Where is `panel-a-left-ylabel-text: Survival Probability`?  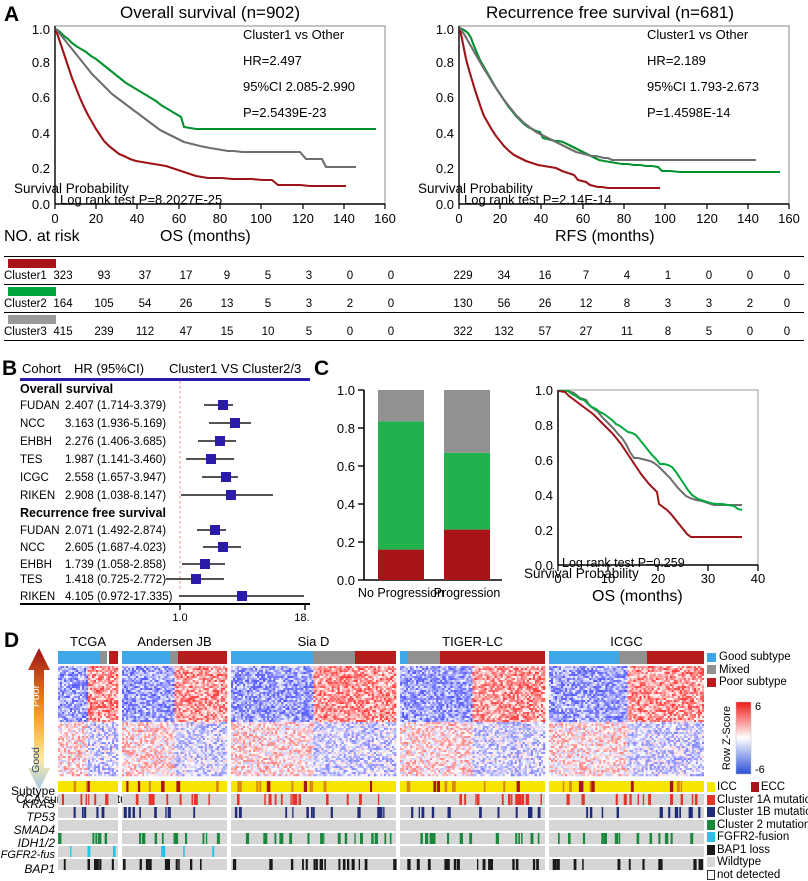 panel-a-left-ylabel-text: Survival Probability is located at coordinates (71, 188).